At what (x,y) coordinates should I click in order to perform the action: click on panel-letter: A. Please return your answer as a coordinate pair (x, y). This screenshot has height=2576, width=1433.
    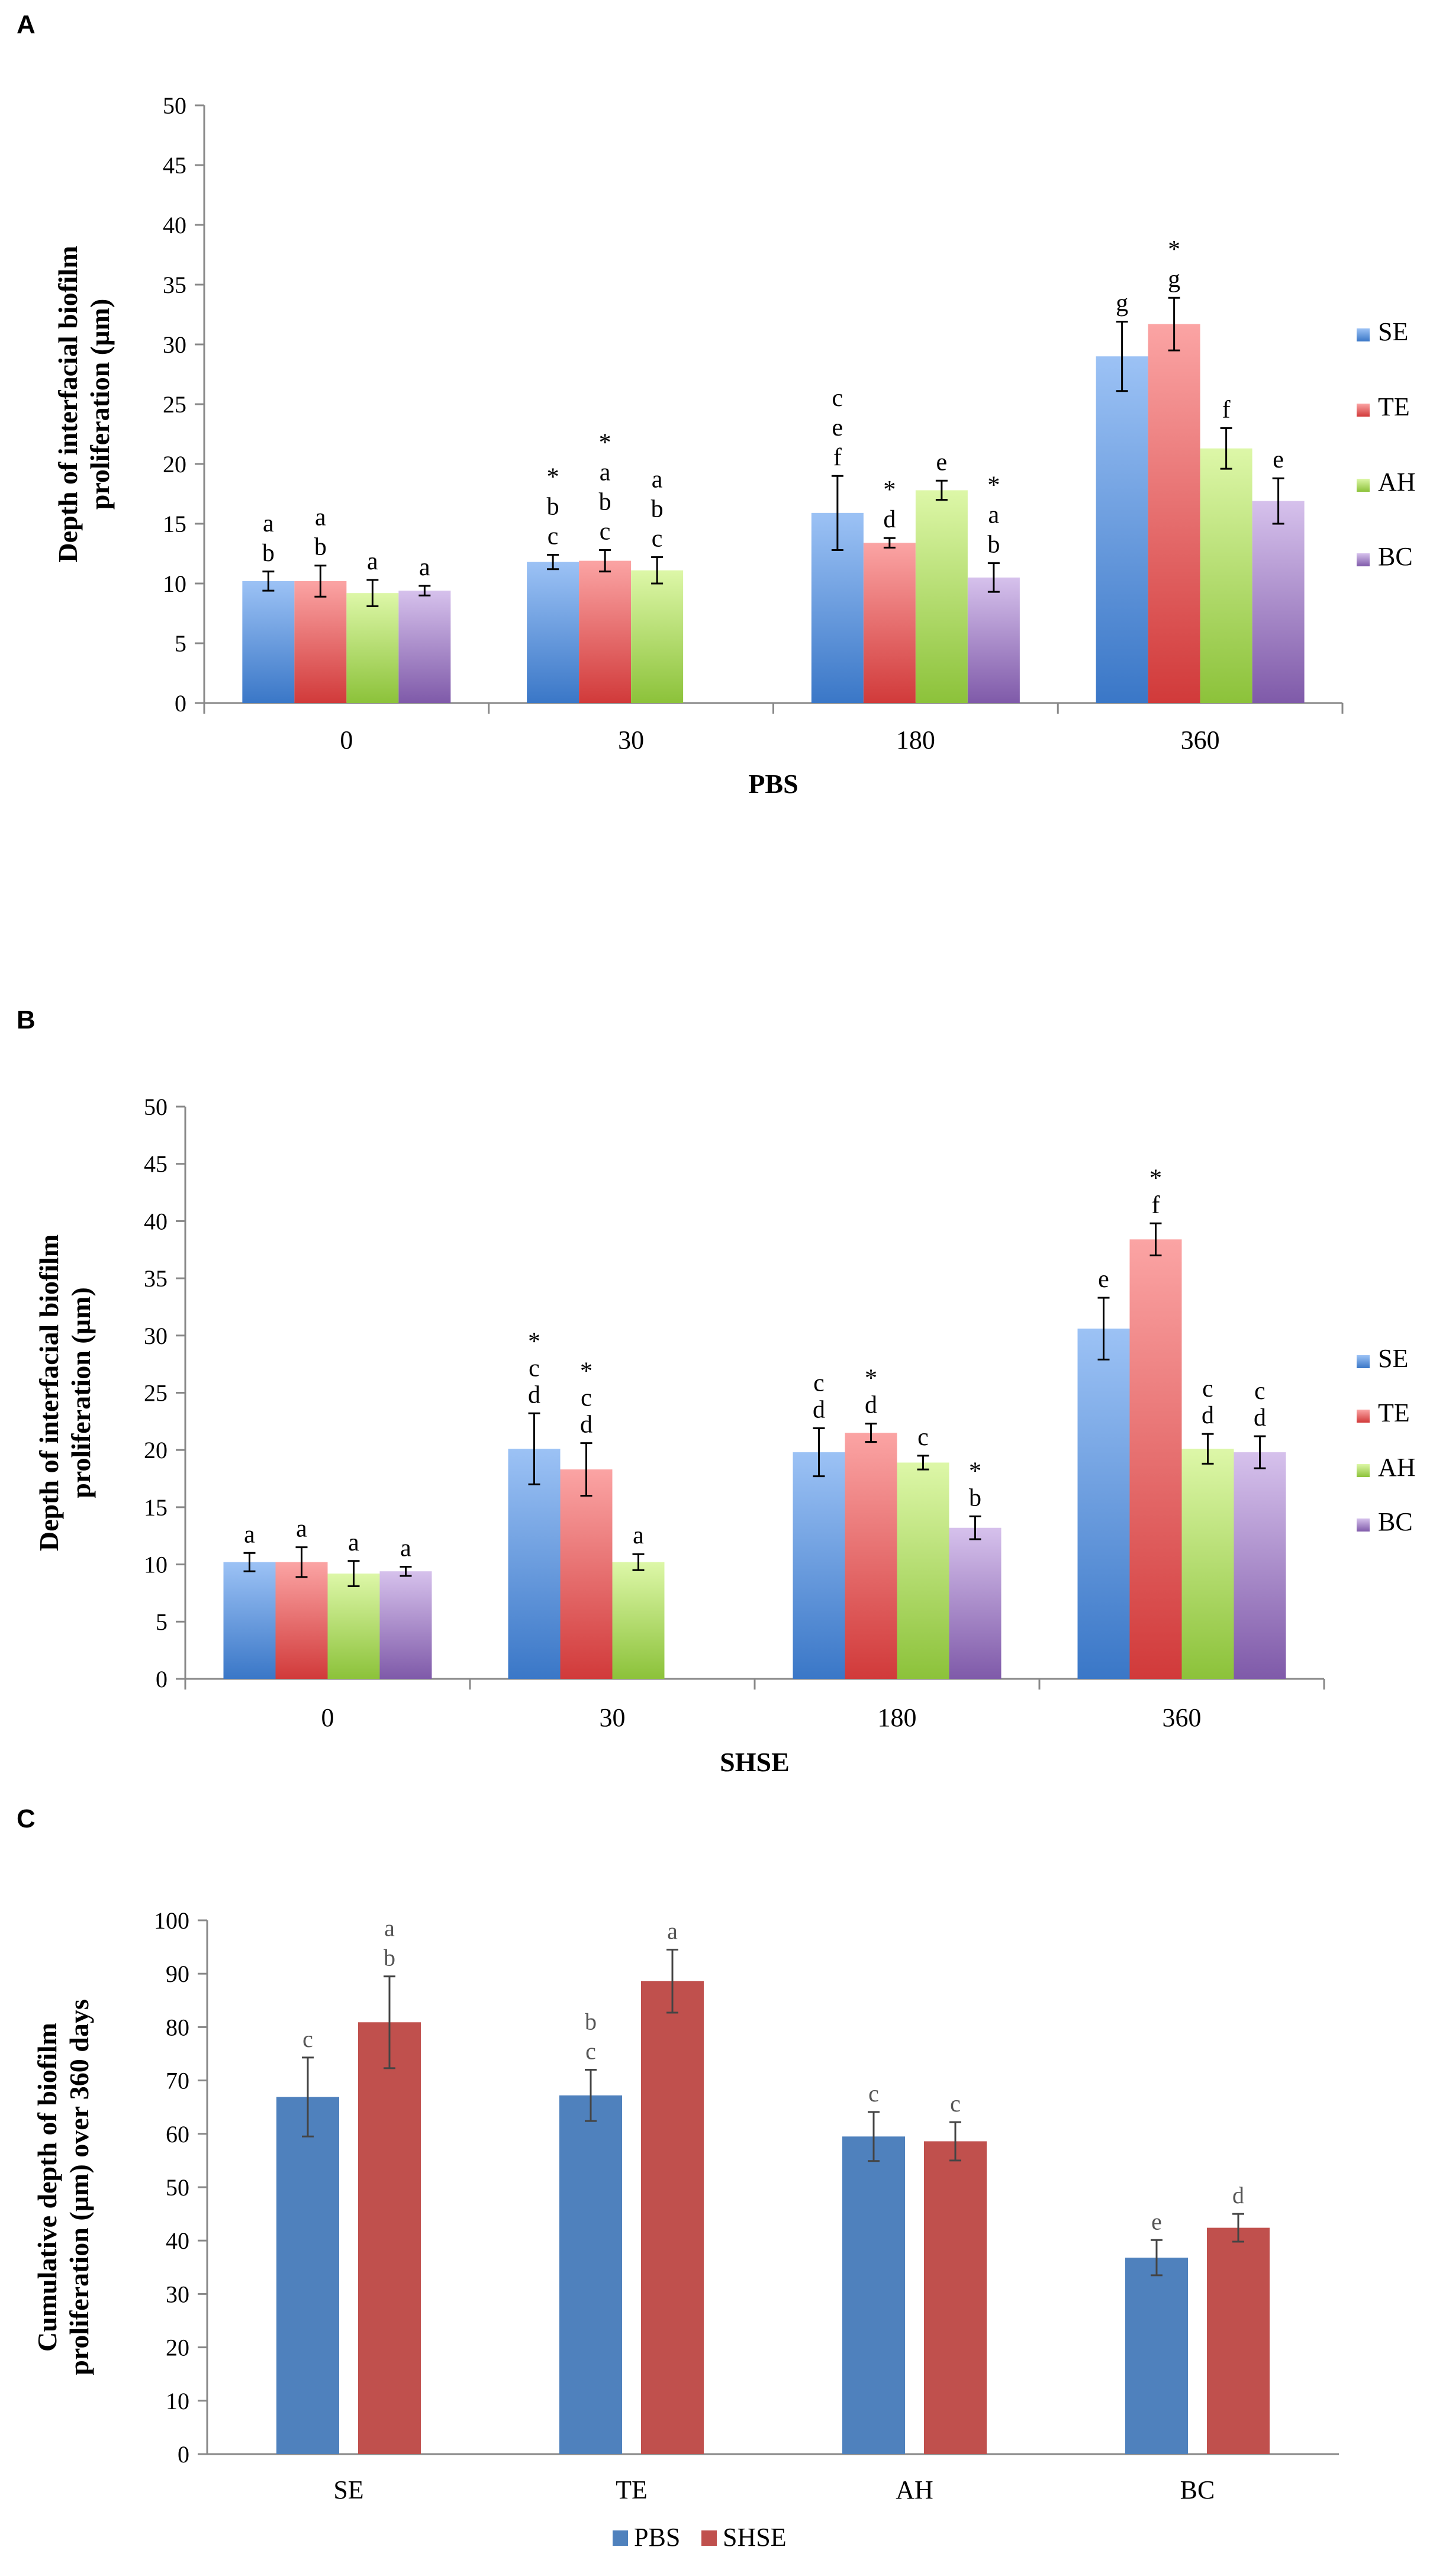
    Looking at the image, I should click on (26, 24).